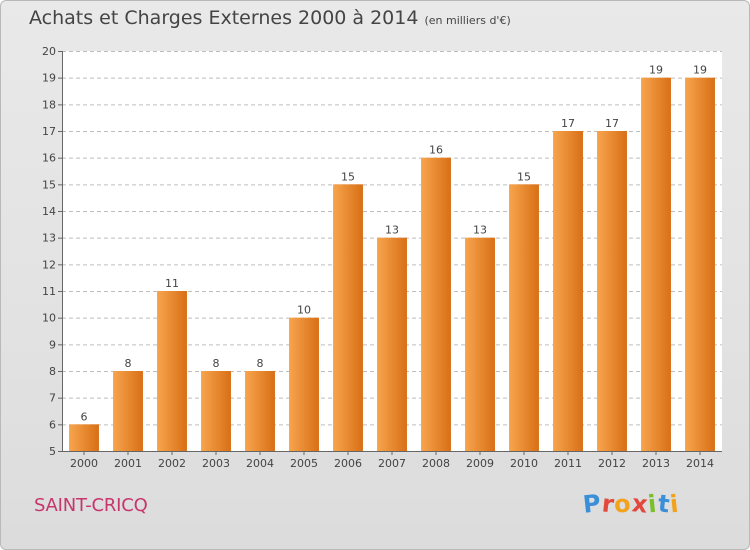 This screenshot has height=550, width=750. I want to click on chart-unit: (en milliers d'€), so click(467, 20).